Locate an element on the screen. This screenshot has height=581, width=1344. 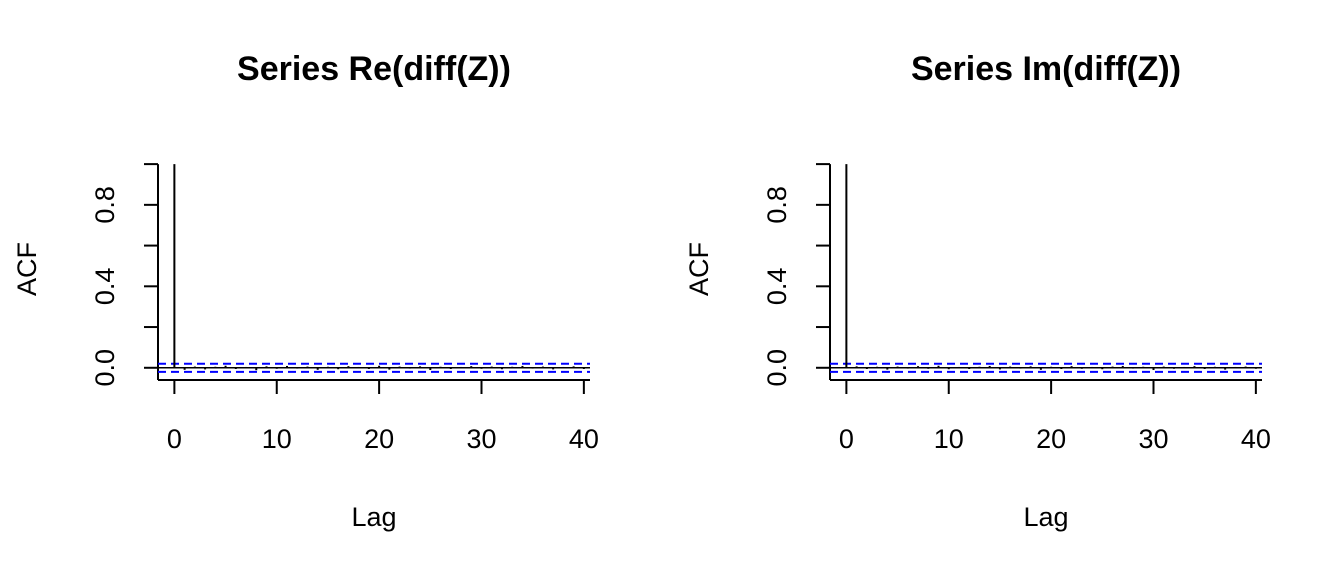
chart-title: Series Im(diff(Z)) is located at coordinates (1046, 69).